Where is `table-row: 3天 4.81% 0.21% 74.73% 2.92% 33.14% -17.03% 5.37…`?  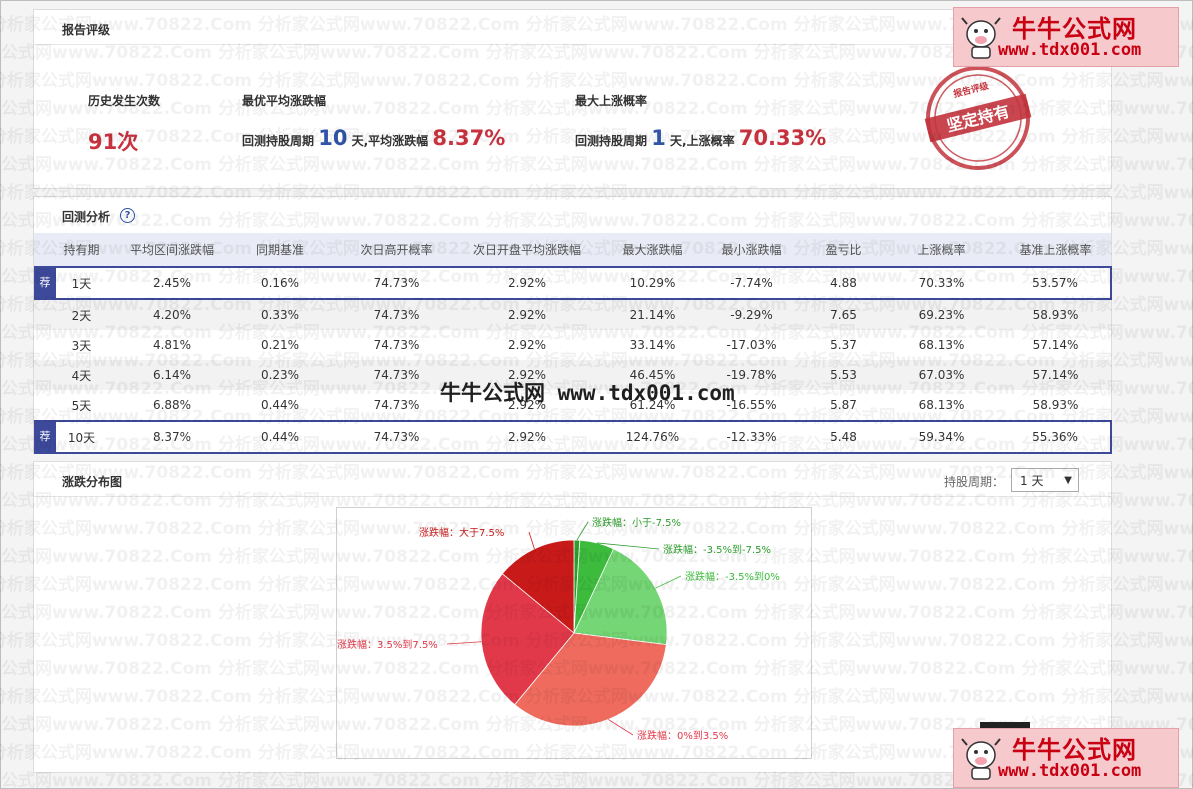 table-row: 3天 4.81% 0.21% 74.73% 2.92% 33.14% -17.03% 5.37… is located at coordinates (572, 345).